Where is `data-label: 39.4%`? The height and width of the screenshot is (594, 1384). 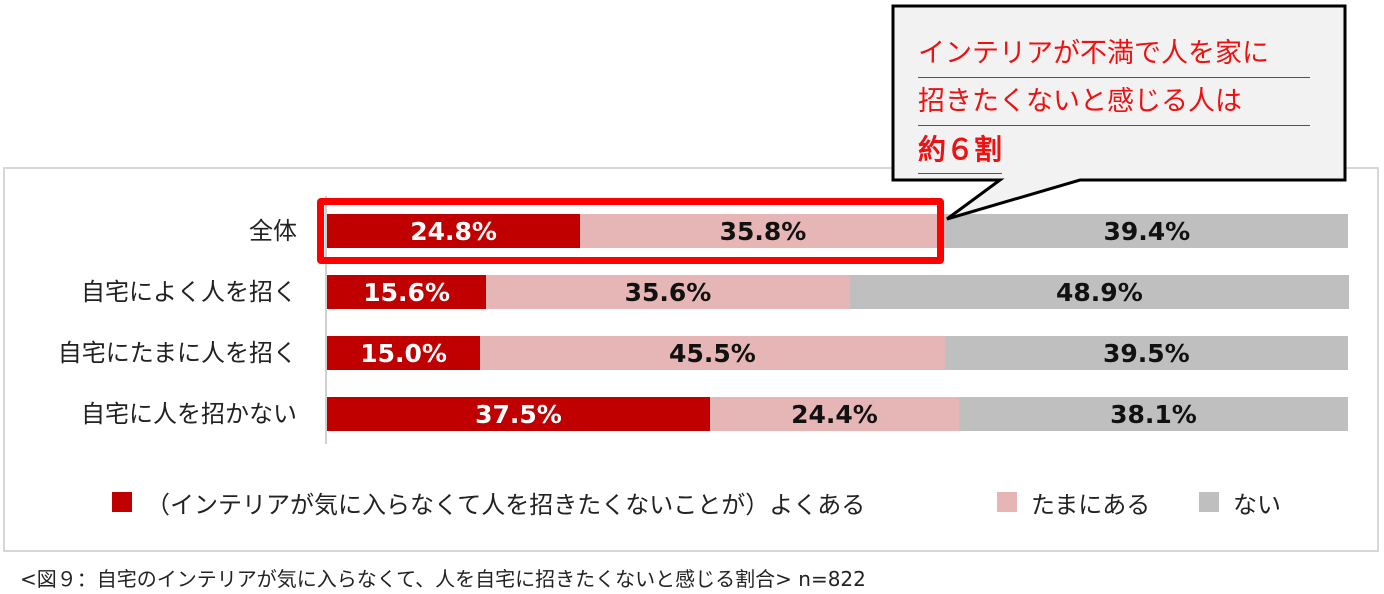
data-label: 39.4% is located at coordinates (1147, 231).